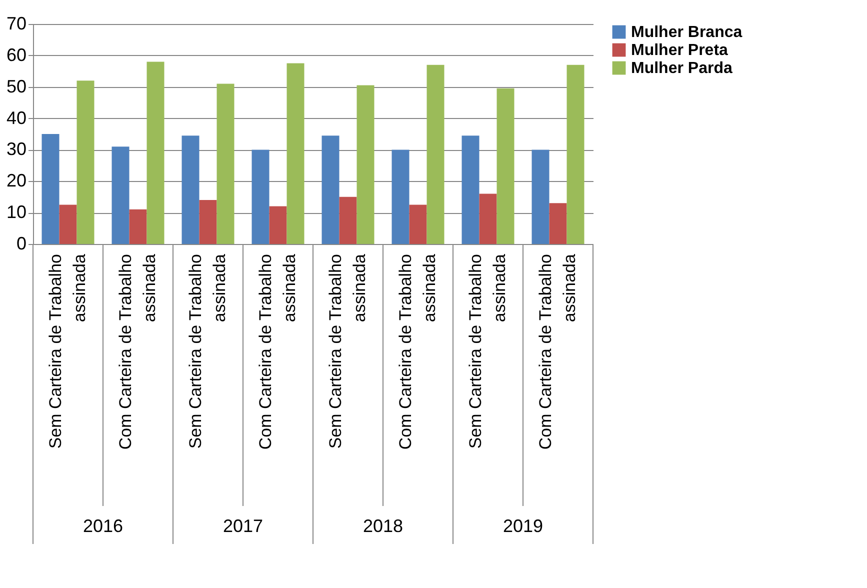  What do you see at coordinates (16, 54) in the screenshot?
I see `y-tick-label: 60` at bounding box center [16, 54].